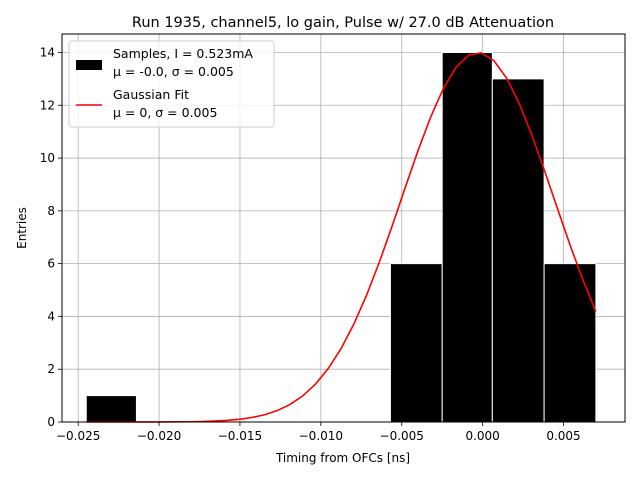 Image resolution: width=640 pixels, height=480 pixels. Describe the element at coordinates (47, 105) in the screenshot. I see `y-tick-label: 12` at that location.